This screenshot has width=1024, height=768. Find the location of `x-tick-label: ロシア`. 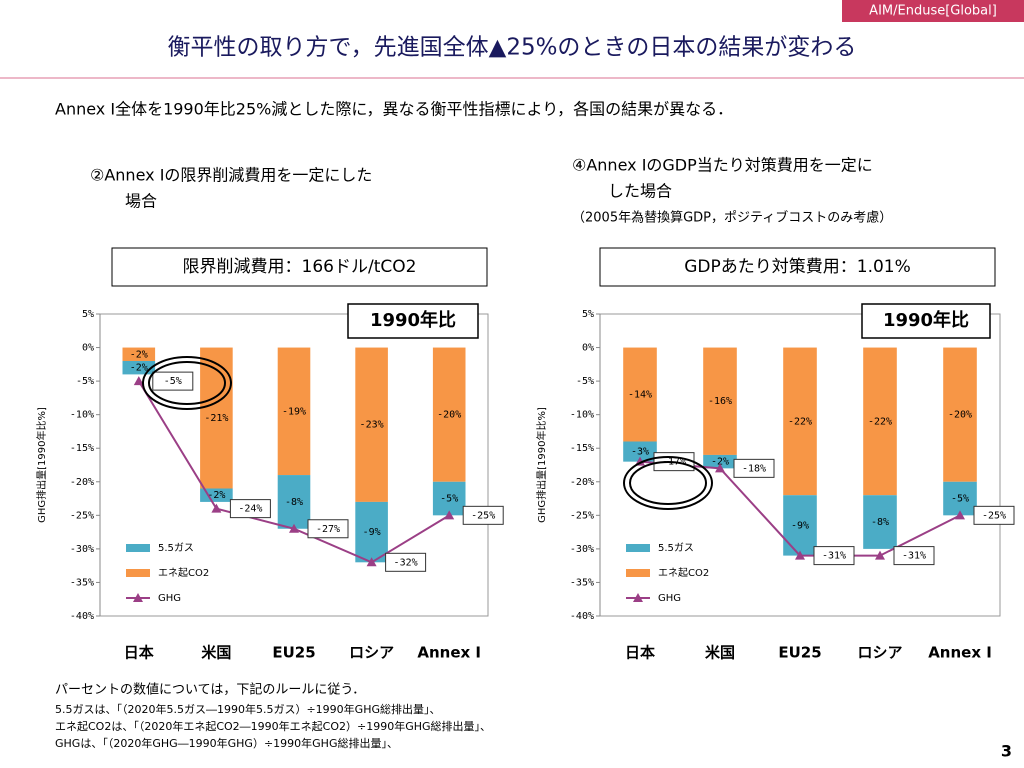

x-tick-label: ロシア is located at coordinates (371, 653).